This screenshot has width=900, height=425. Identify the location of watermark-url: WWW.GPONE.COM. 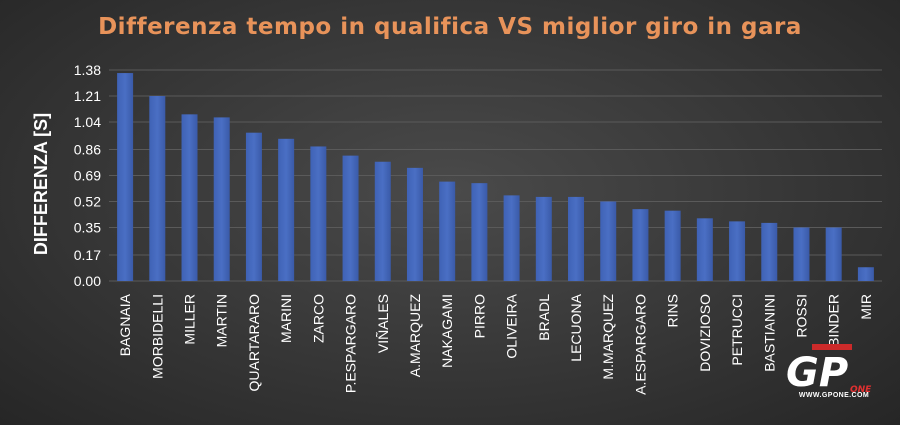
(834, 395).